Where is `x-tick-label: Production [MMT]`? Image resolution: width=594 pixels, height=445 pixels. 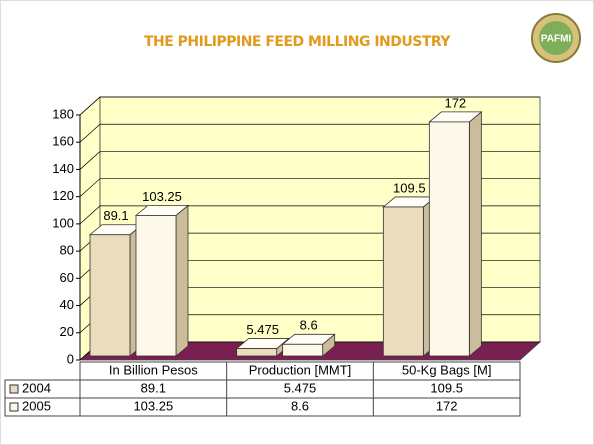
x-tick-label: Production [MMT] is located at coordinates (300, 369).